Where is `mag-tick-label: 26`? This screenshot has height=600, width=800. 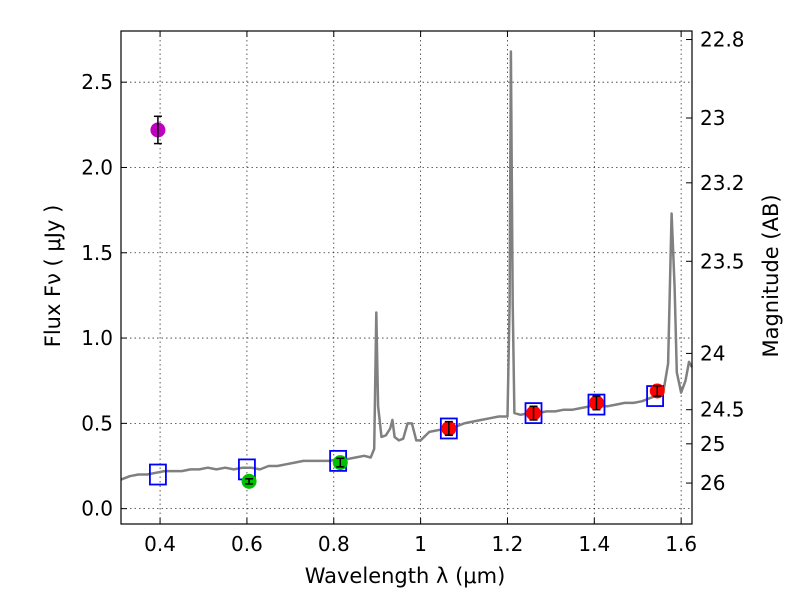 mag-tick-label: 26 is located at coordinates (712, 483).